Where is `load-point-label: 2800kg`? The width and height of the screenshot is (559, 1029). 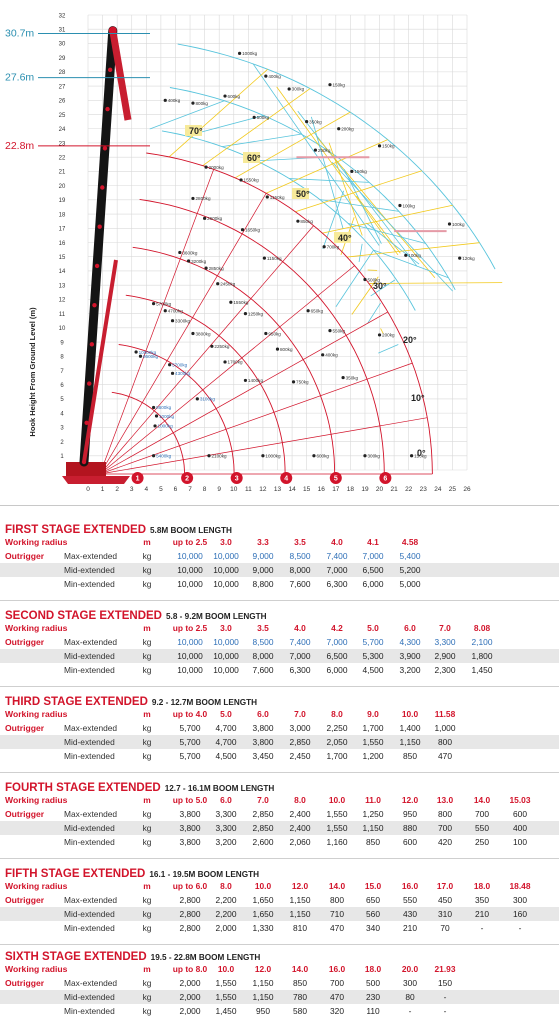
load-point-label: 2800kg is located at coordinates (203, 198).